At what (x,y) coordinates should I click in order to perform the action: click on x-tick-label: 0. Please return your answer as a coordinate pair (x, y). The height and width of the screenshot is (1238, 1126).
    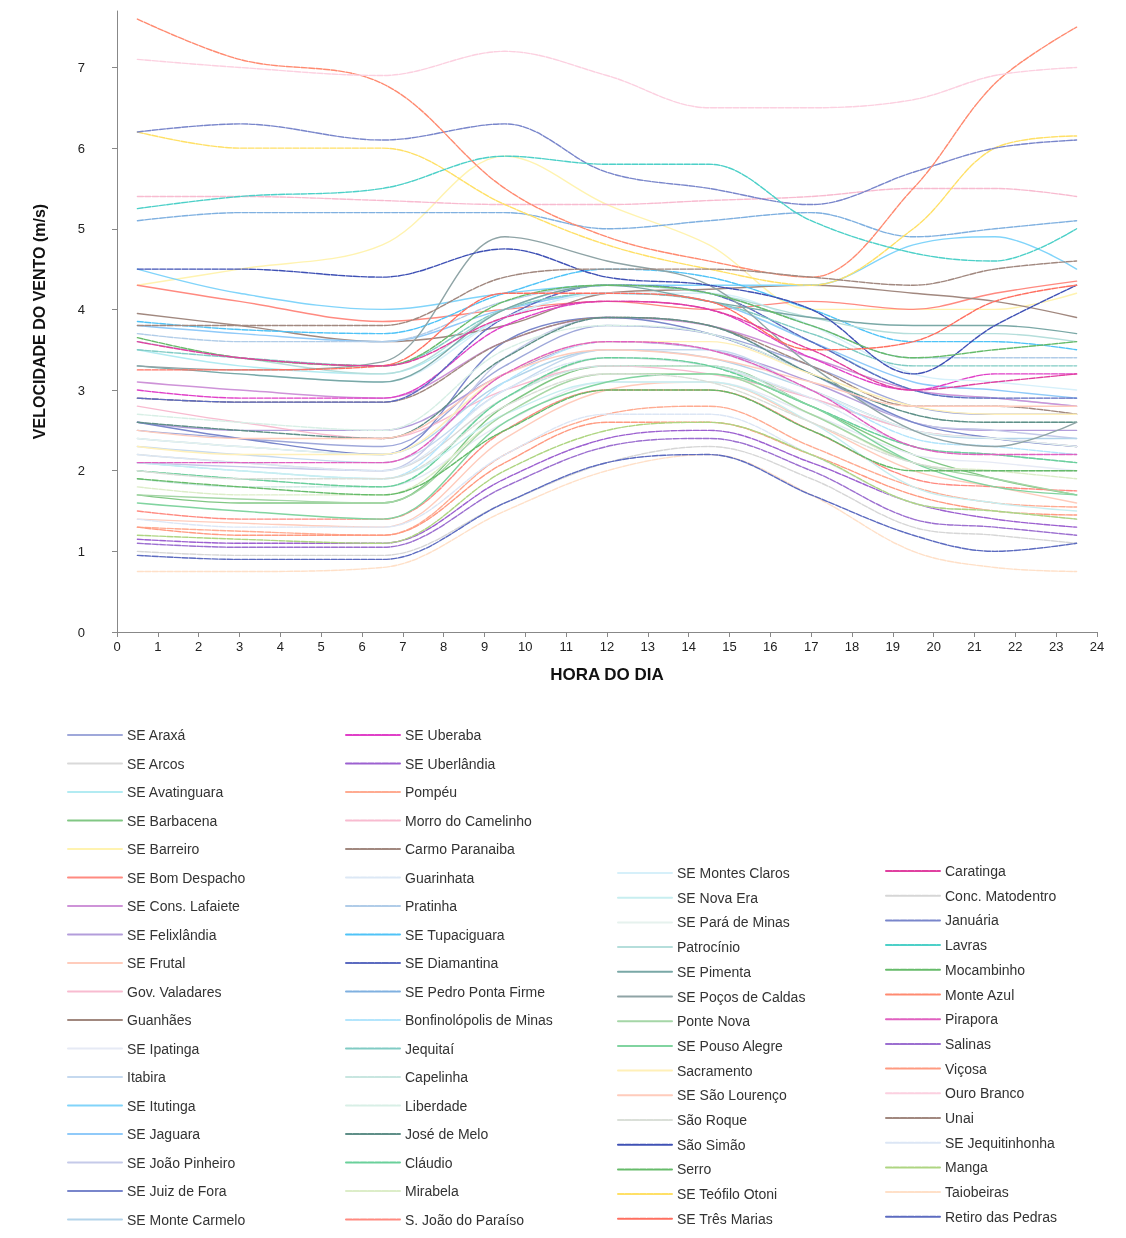
    Looking at the image, I should click on (117, 646).